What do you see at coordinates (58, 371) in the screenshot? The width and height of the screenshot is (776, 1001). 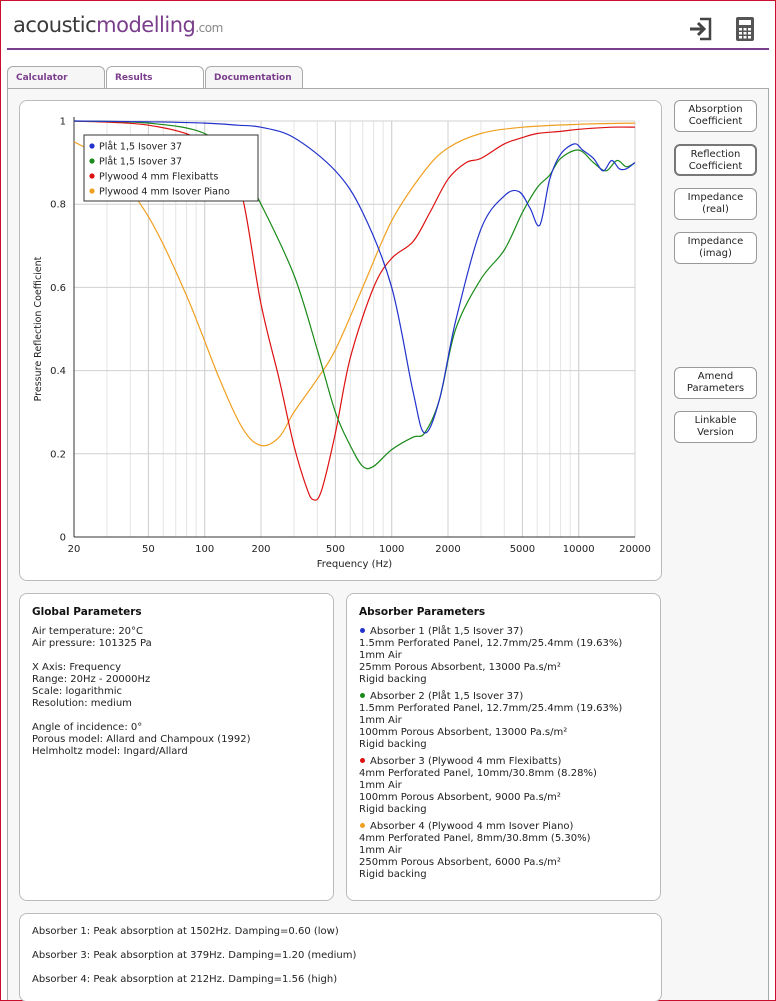 I see `y-tick-label: 0.4` at bounding box center [58, 371].